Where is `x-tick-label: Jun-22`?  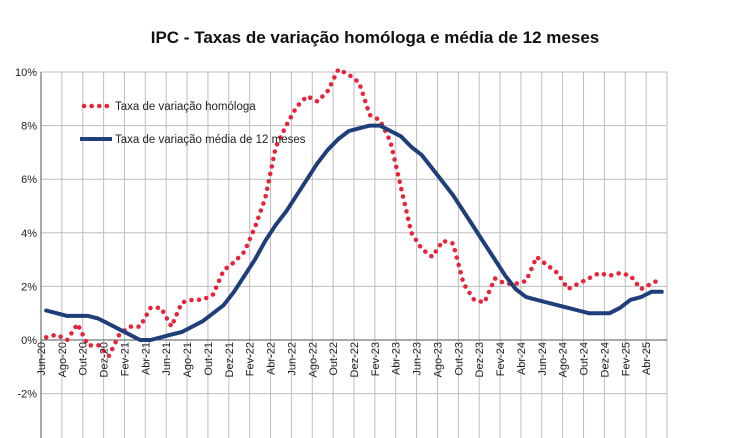 x-tick-label: Jun-22 is located at coordinates (292, 359).